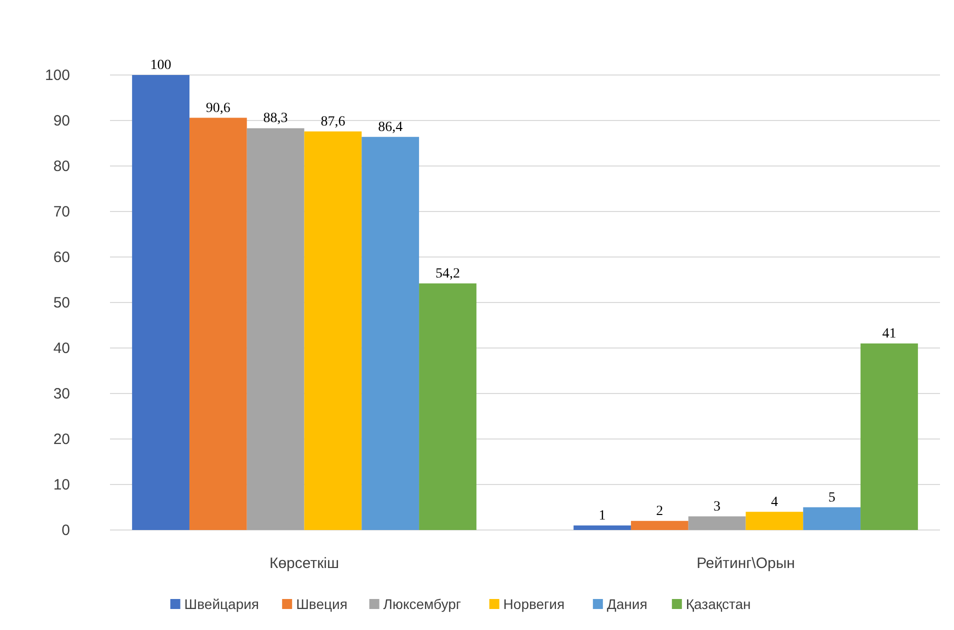 This screenshot has width=954, height=630. Describe the element at coordinates (745, 563) in the screenshot. I see `x-tick-label: Рейтинг\Орын` at that location.